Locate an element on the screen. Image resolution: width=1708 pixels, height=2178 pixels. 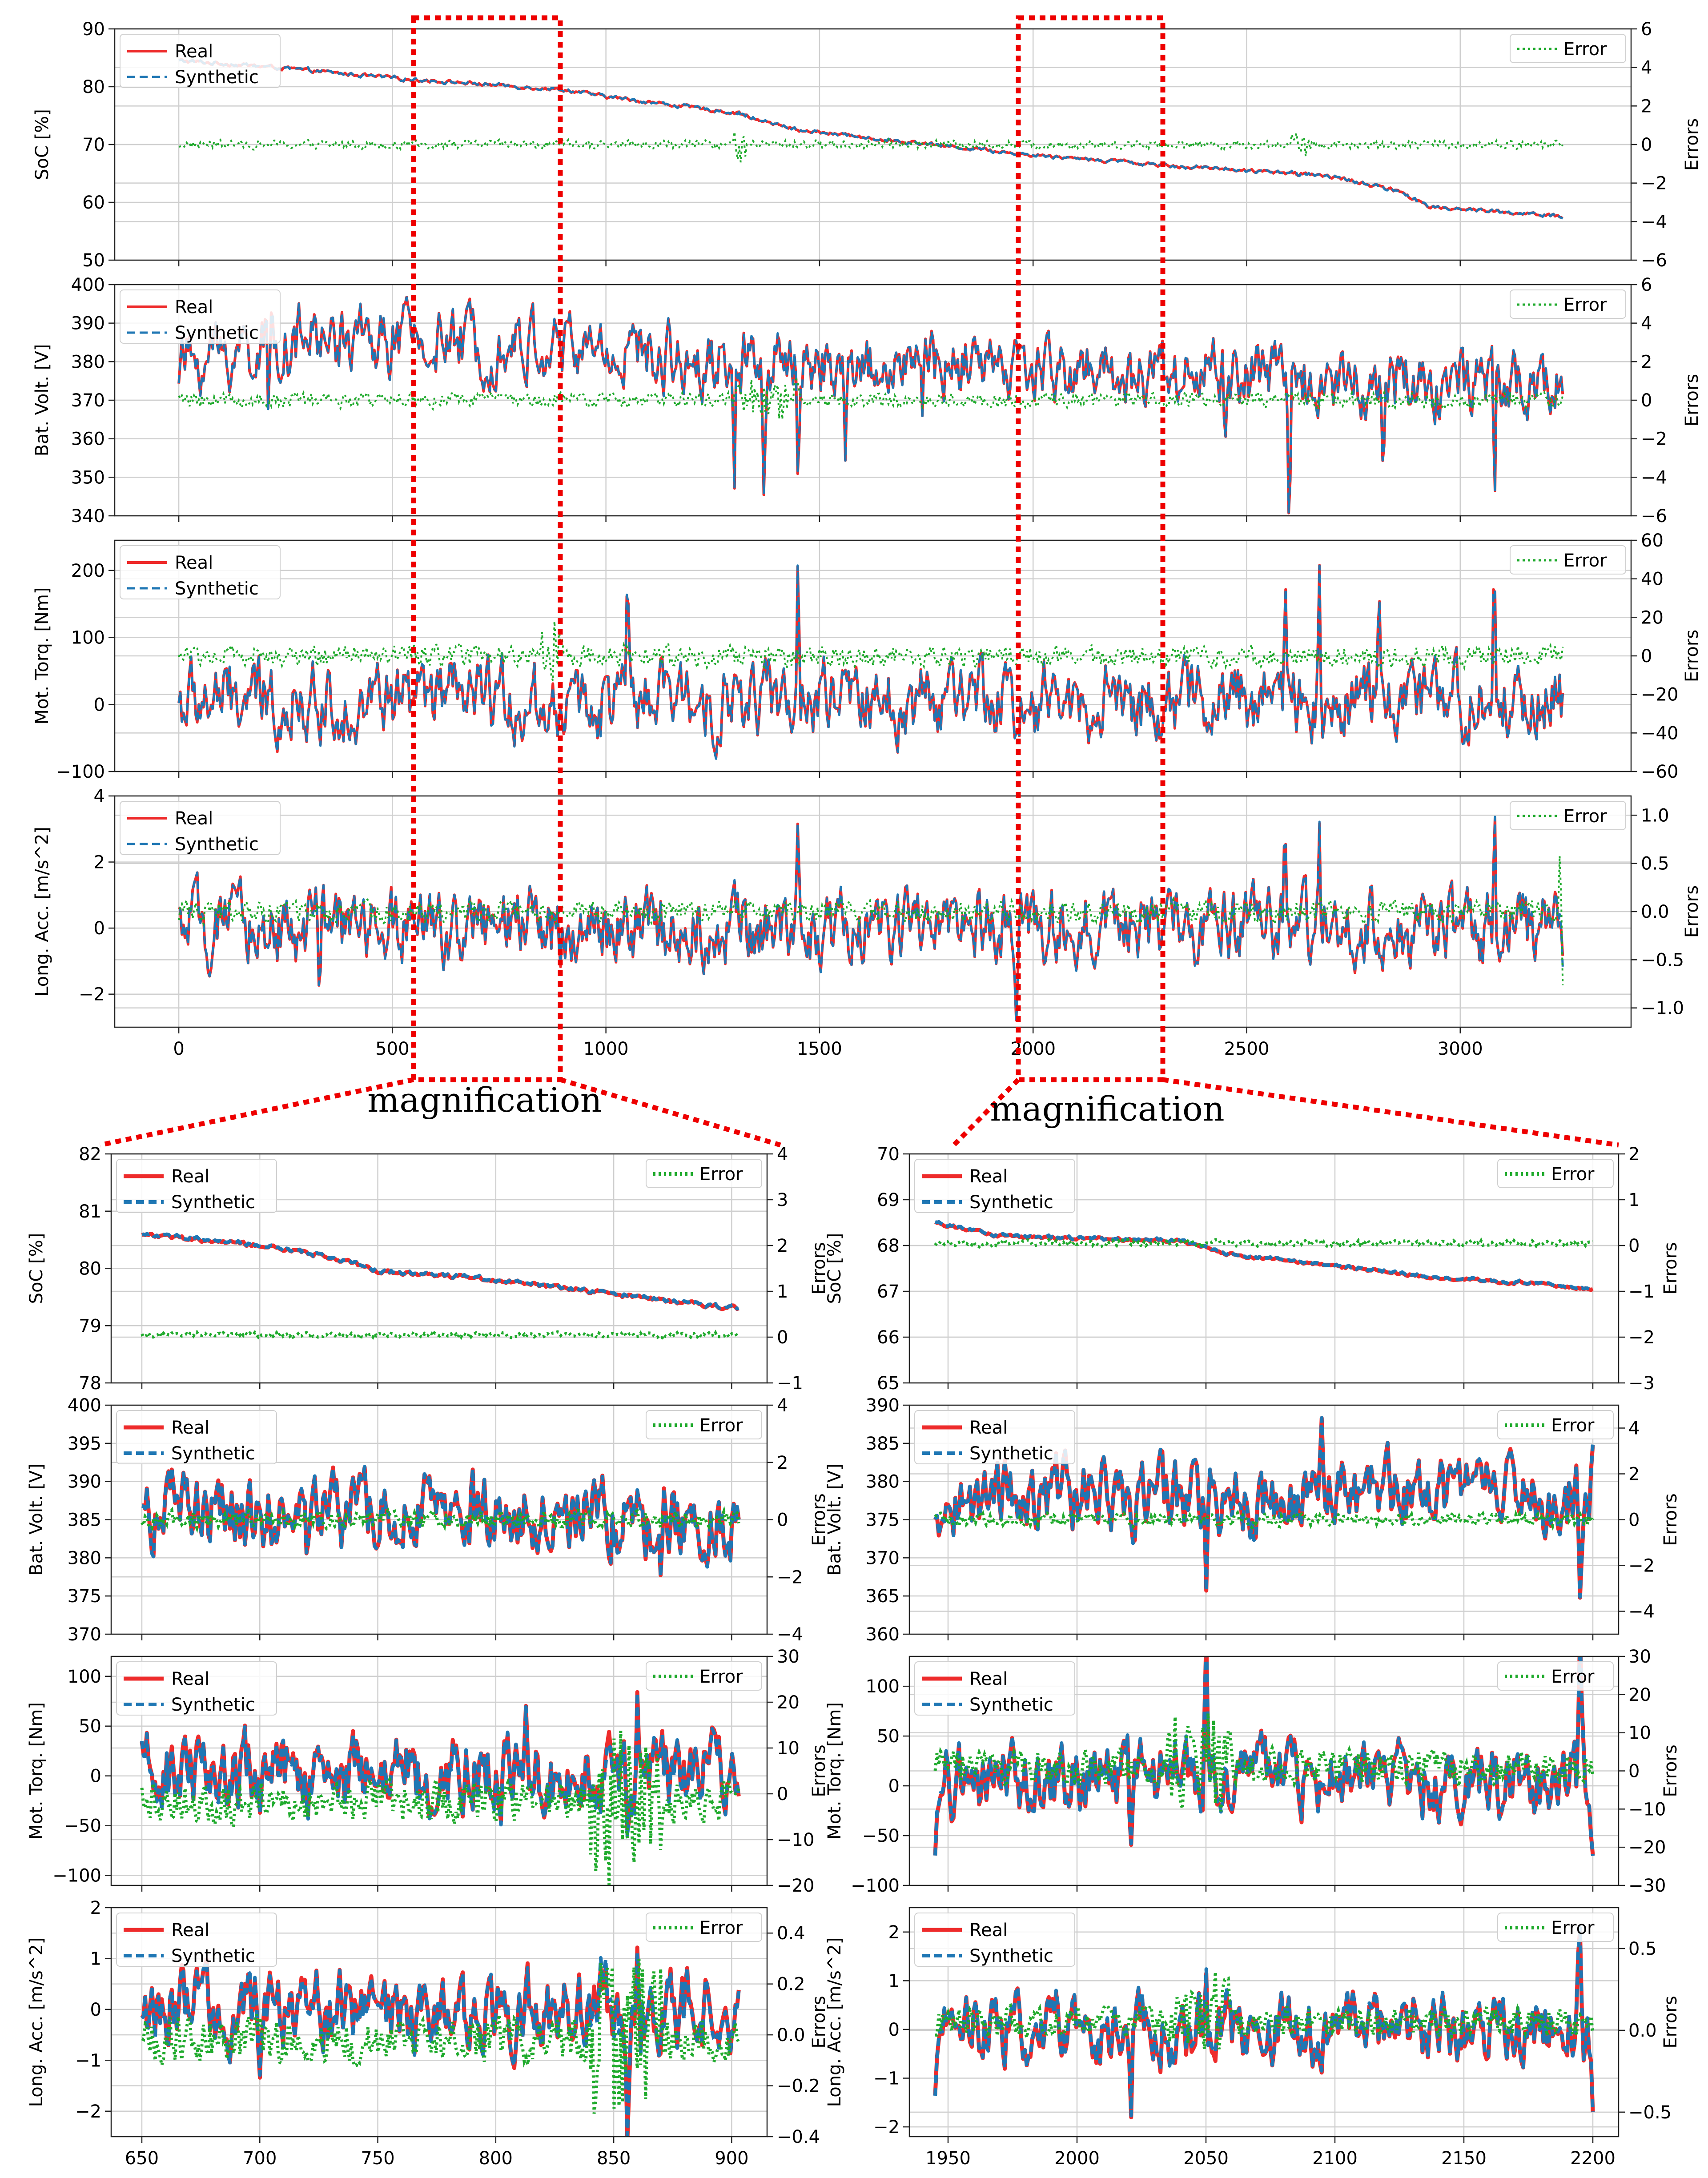
y2-tick-label: −40 is located at coordinates (1659, 733).